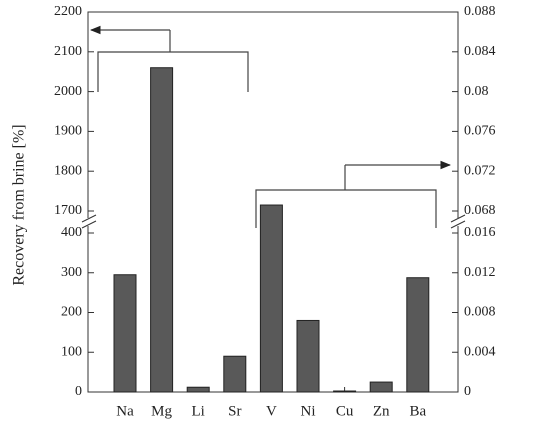 Image resolution: width=550 pixels, height=434 pixels. What do you see at coordinates (480, 312) in the screenshot?
I see `y2-tick-label: 0.008` at bounding box center [480, 312].